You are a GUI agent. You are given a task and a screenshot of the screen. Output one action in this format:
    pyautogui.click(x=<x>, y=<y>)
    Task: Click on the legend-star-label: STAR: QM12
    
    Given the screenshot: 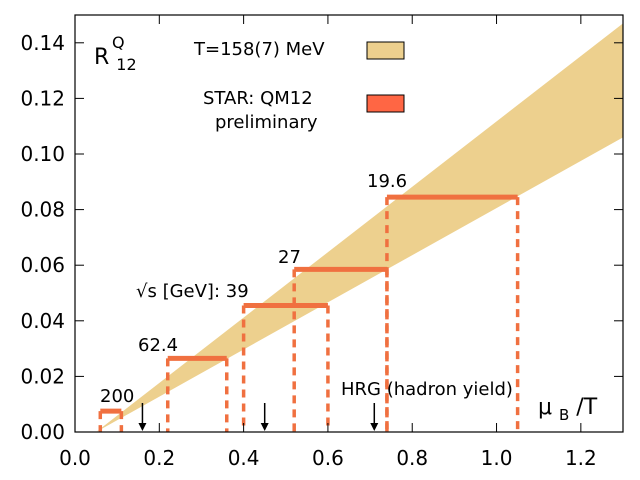 What is the action you would take?
    pyautogui.click(x=258, y=98)
    